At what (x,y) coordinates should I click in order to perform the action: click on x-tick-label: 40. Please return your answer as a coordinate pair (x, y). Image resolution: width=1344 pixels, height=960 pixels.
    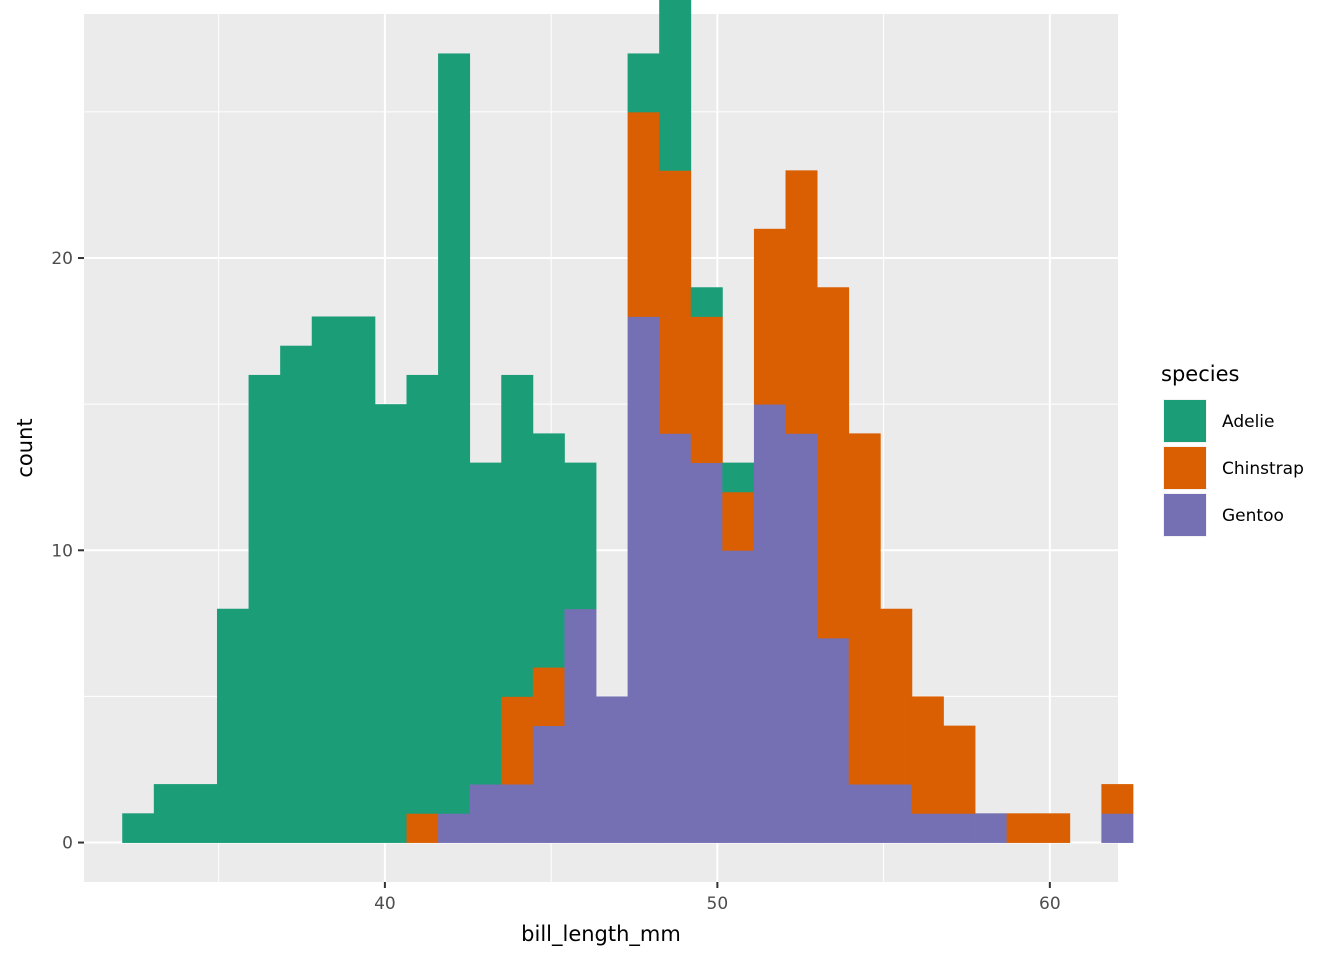
    Looking at the image, I should click on (385, 904).